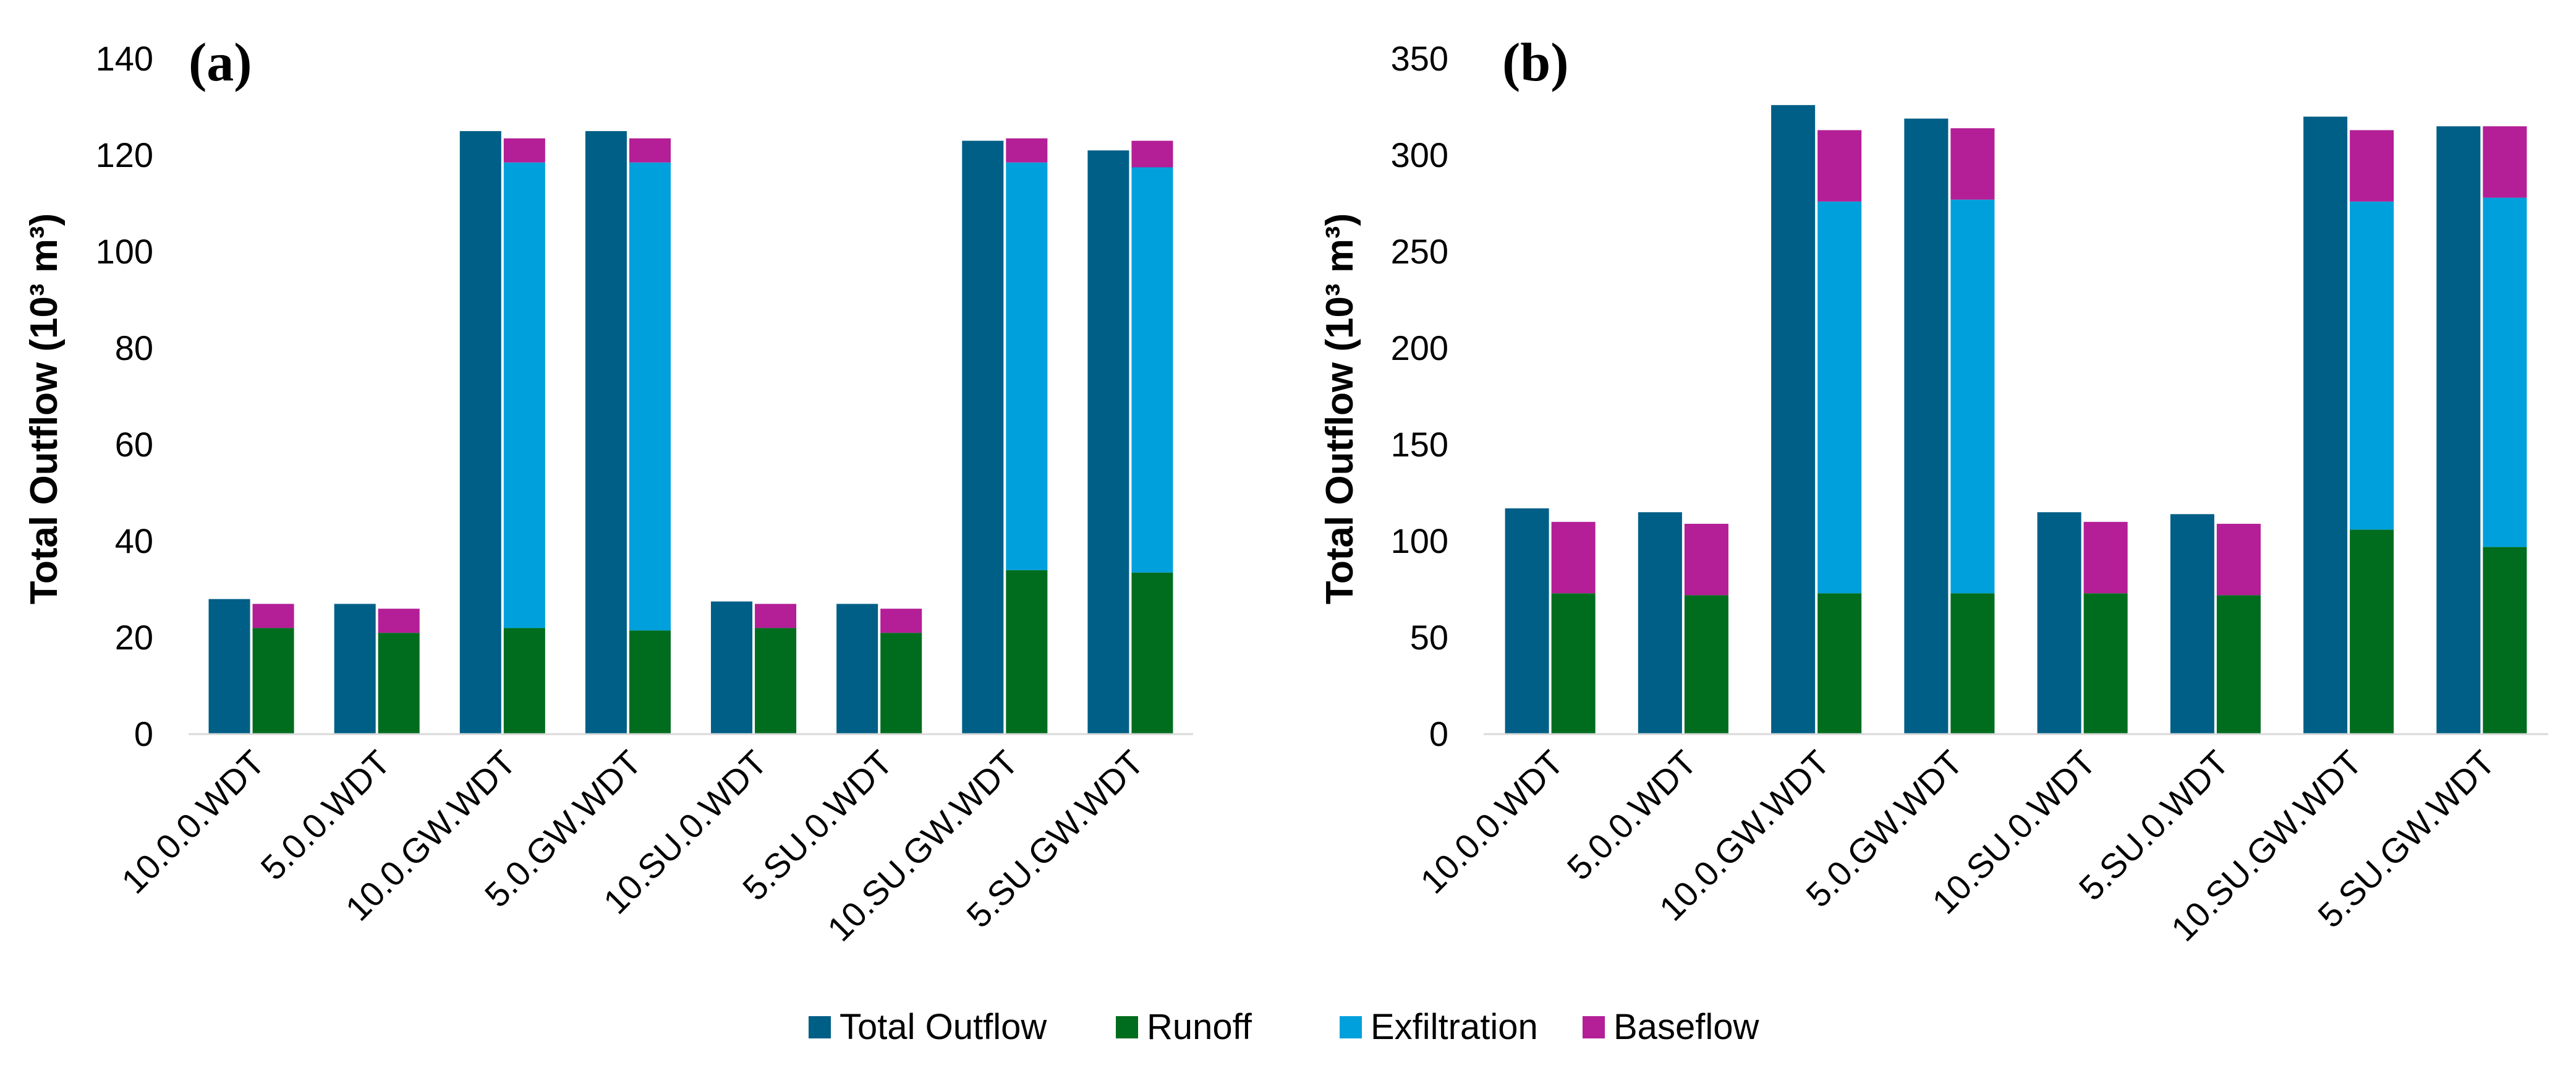  What do you see at coordinates (1535, 63) in the screenshot?
I see `panel-label: (b)` at bounding box center [1535, 63].